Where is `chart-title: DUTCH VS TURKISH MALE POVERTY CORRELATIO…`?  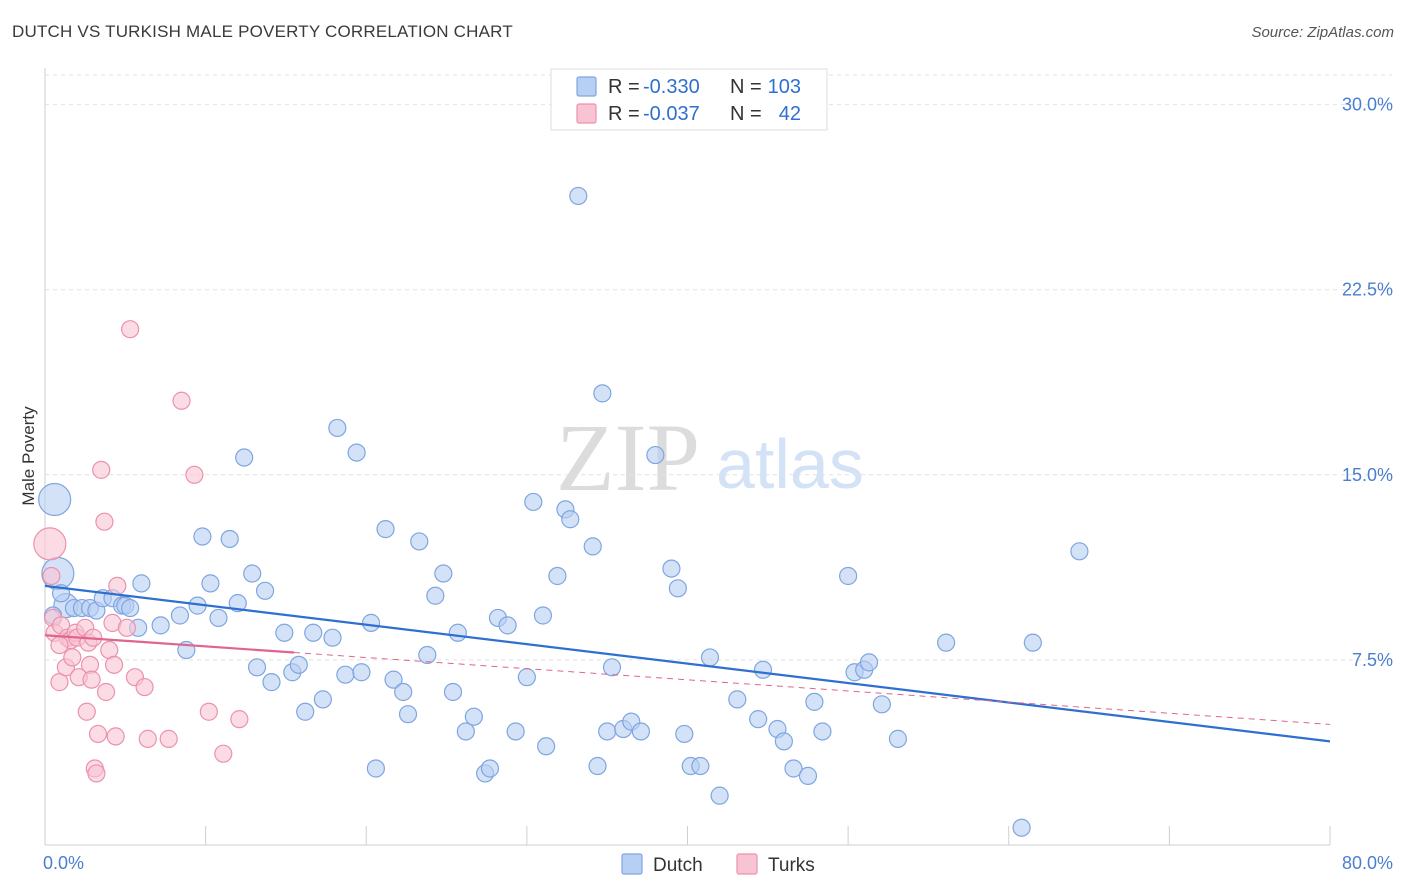 chart-title: DUTCH VS TURKISH MALE POVERTY CORRELATIO… is located at coordinates (262, 31).